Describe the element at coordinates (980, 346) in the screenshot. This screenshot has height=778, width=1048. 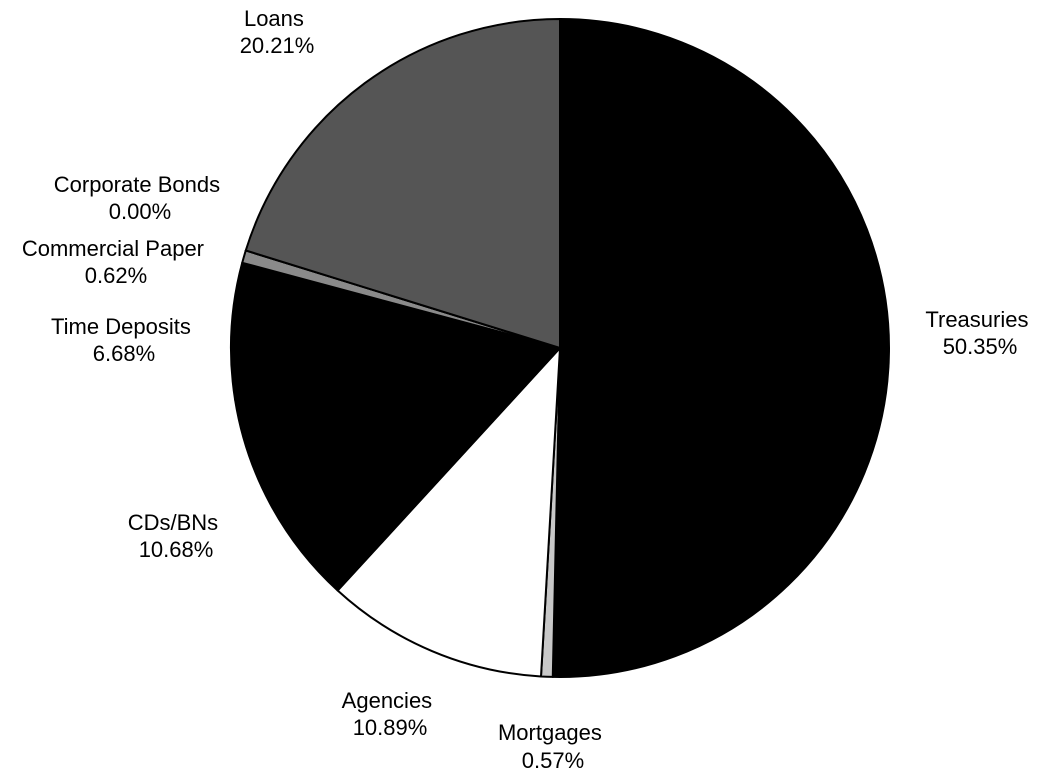
I see `label-treasuries-value: 50.35%` at that location.